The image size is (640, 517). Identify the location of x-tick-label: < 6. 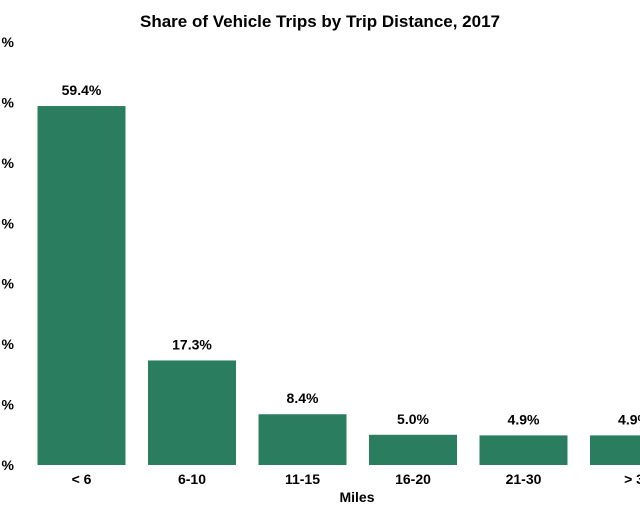
(82, 479).